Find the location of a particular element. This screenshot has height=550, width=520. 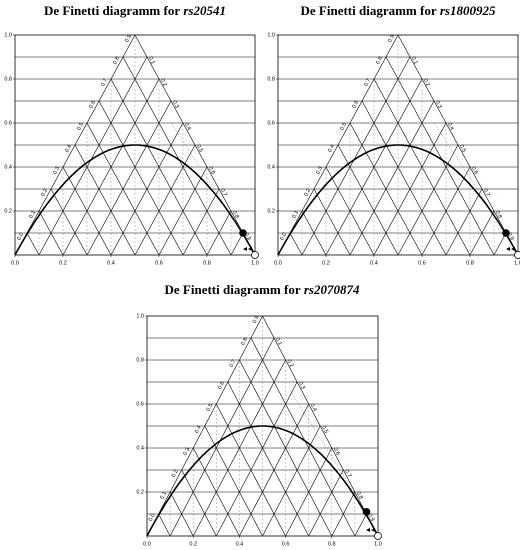

panel-title: De Finetti diagramm for rs20541 is located at coordinates (135, 10).